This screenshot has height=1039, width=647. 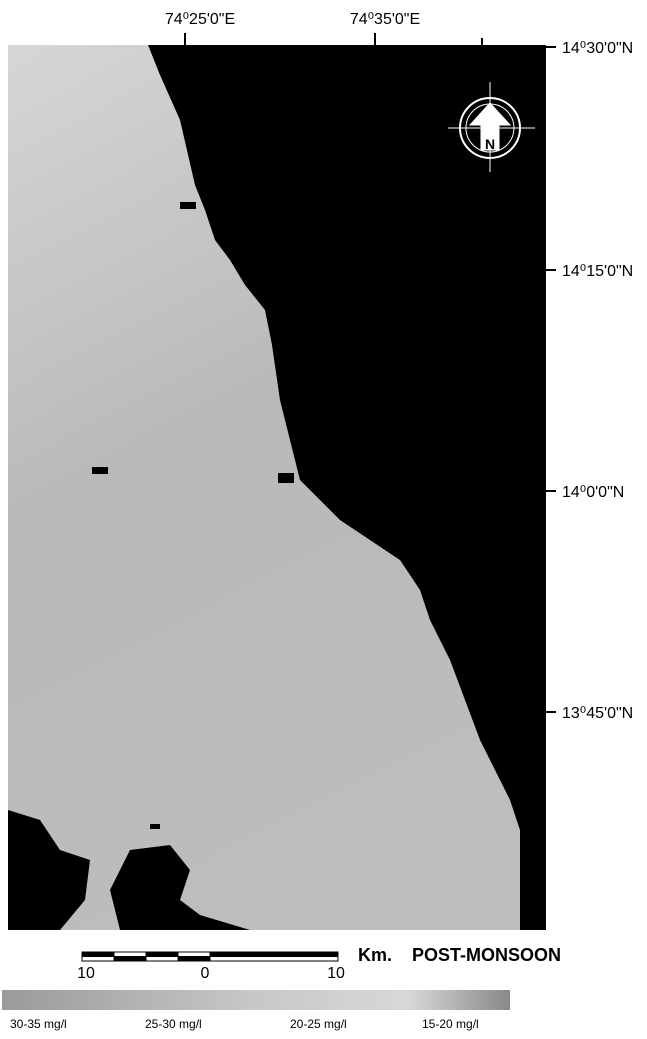 What do you see at coordinates (593, 492) in the screenshot?
I see `latitude-label: 14⁰0'0"N` at bounding box center [593, 492].